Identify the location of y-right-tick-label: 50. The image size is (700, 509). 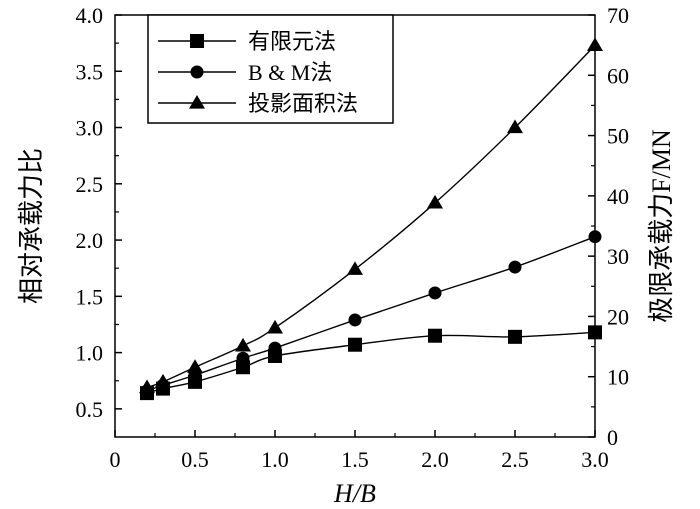
(618, 136).